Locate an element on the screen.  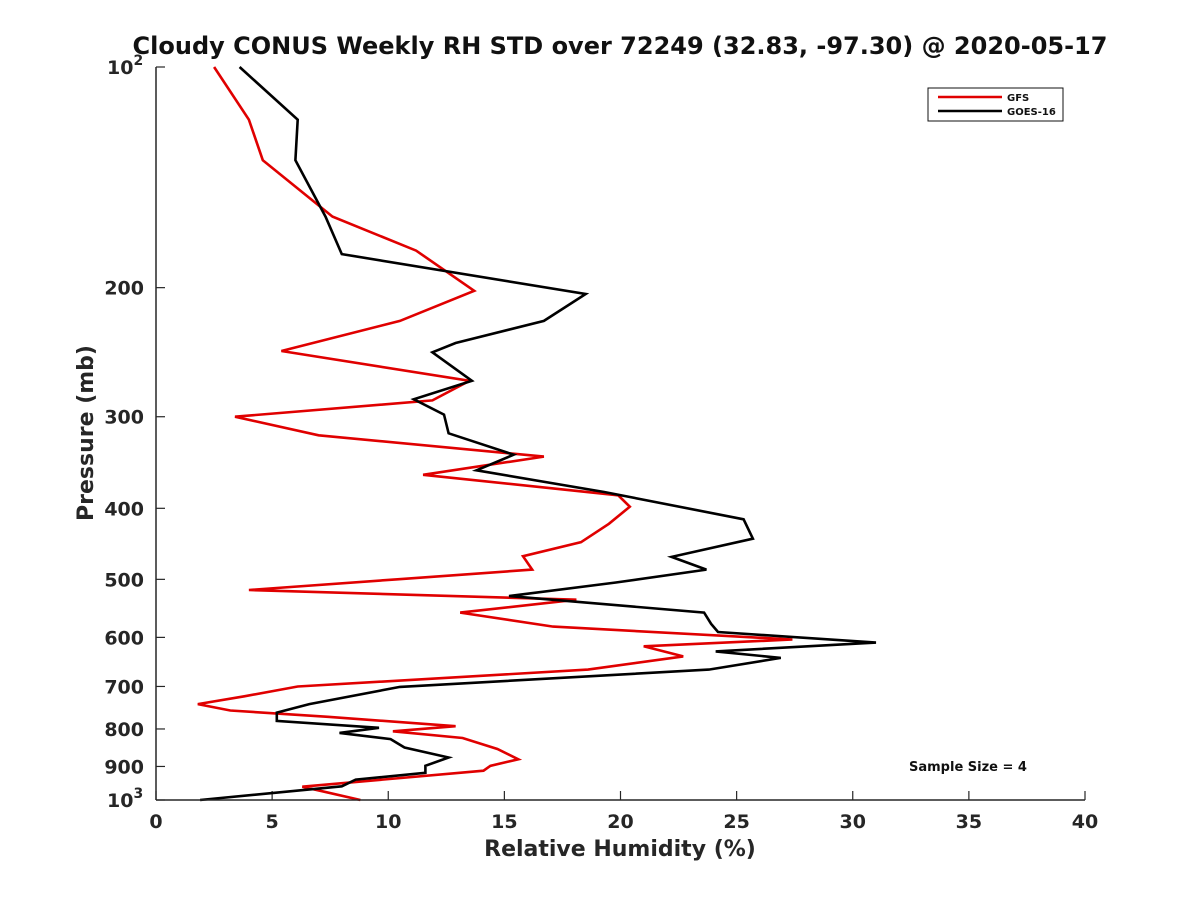
legend: GFS GOES-16 is located at coordinates (995, 104).